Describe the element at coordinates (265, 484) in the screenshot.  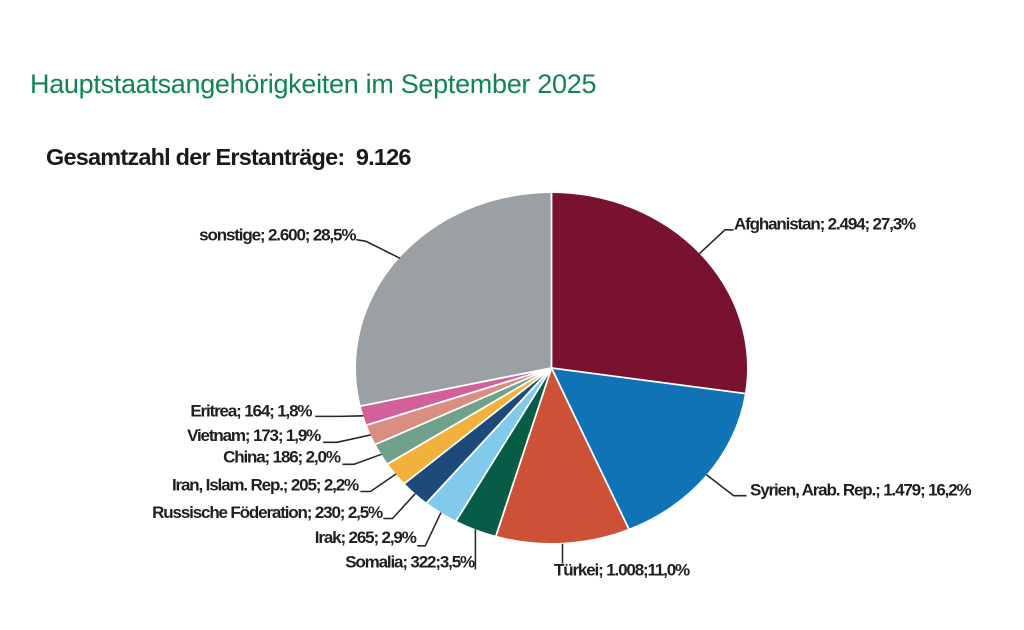
I see `svg-text: Iran, Islam. Rep.; 205; 2,2%` at that location.